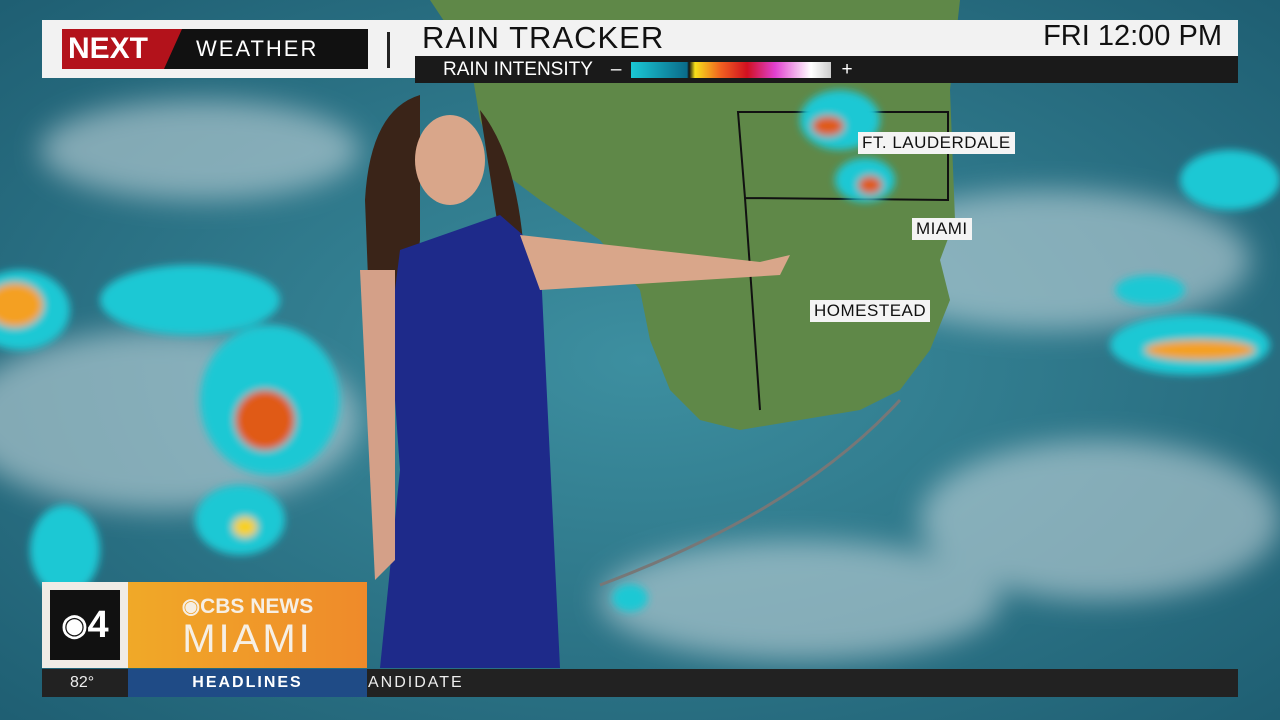 This screenshot has width=1280, height=720. I want to click on ticker-crawl-text: ANDIDATE, so click(416, 682).